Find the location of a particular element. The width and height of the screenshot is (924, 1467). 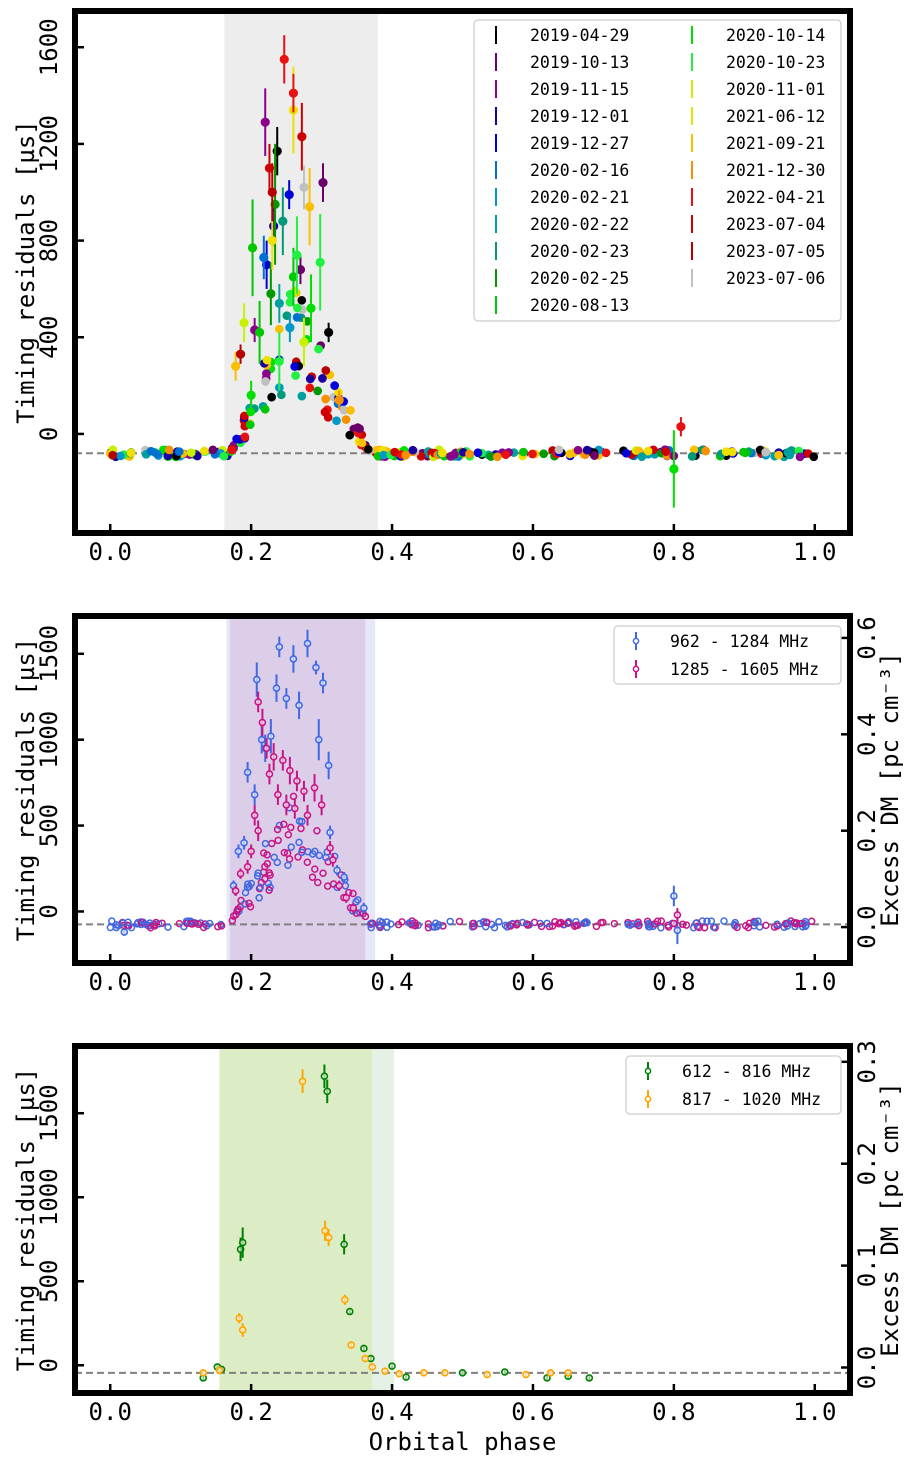

legend-label: 2020-10-14 is located at coordinates (775, 35).